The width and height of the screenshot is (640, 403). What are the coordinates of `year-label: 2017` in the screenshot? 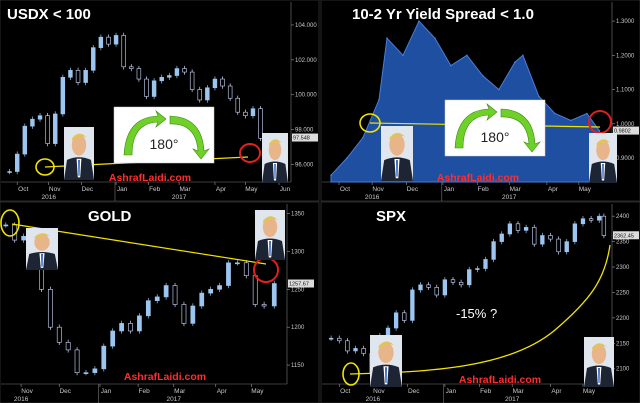 It's located at (512, 399).